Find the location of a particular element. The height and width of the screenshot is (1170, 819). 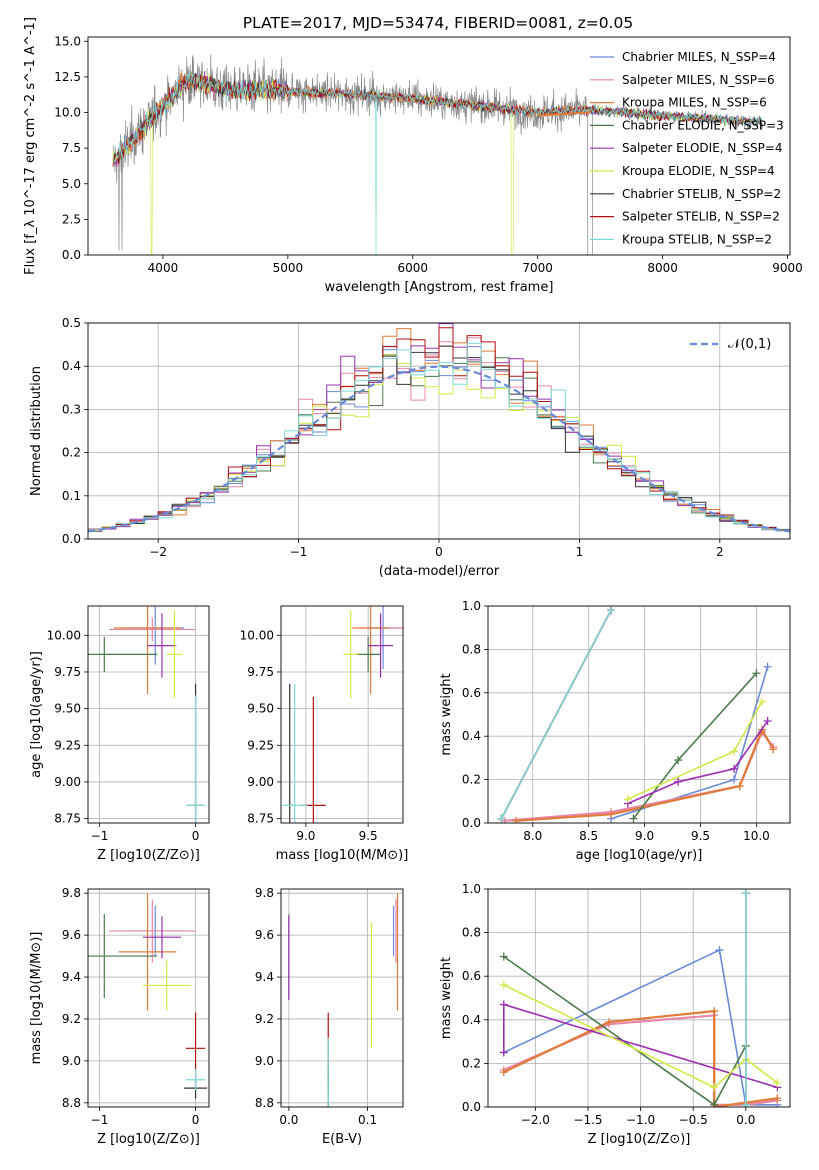

errorbars-mass_vs_Z is located at coordinates (148, 996).